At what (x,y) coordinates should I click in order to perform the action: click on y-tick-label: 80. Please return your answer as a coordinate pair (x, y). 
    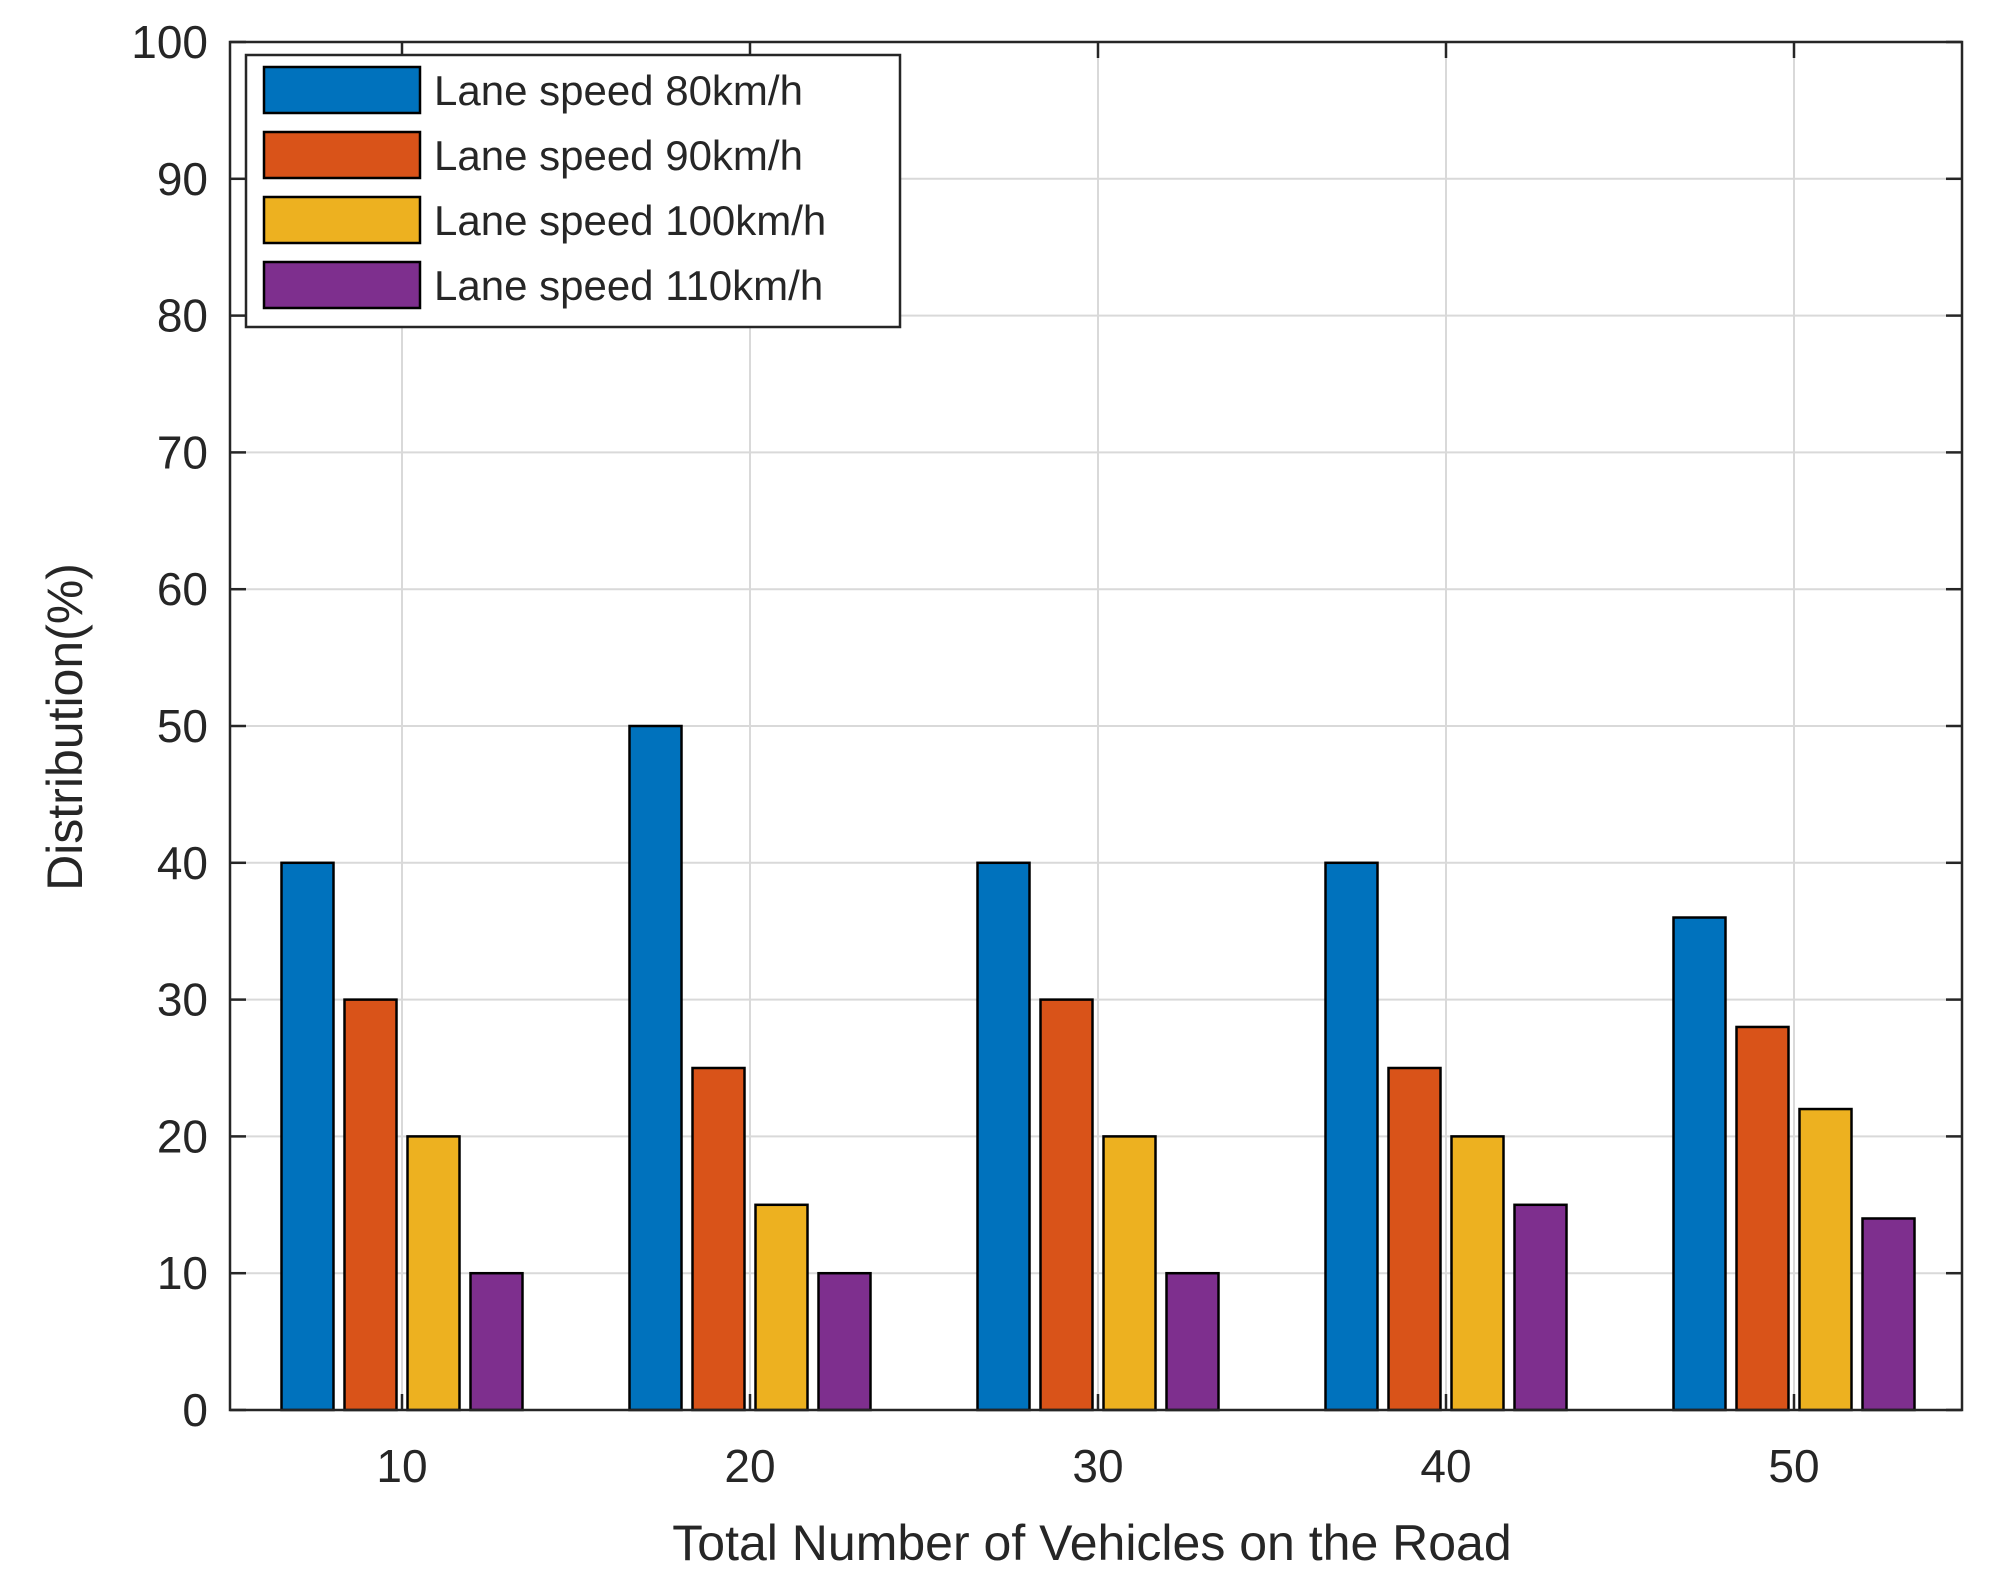
    Looking at the image, I should click on (182, 316).